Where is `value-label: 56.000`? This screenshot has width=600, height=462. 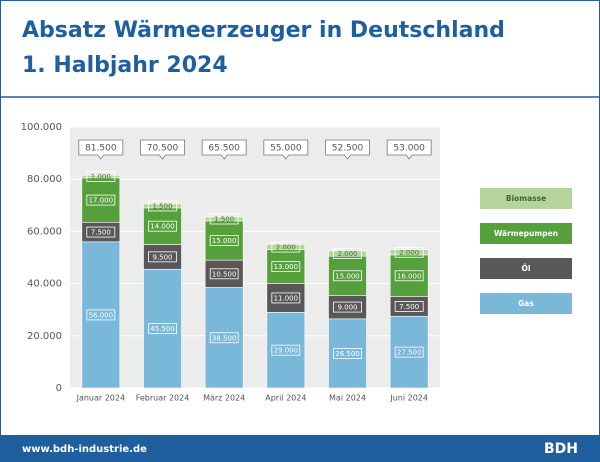 value-label: 56.000 is located at coordinates (101, 315).